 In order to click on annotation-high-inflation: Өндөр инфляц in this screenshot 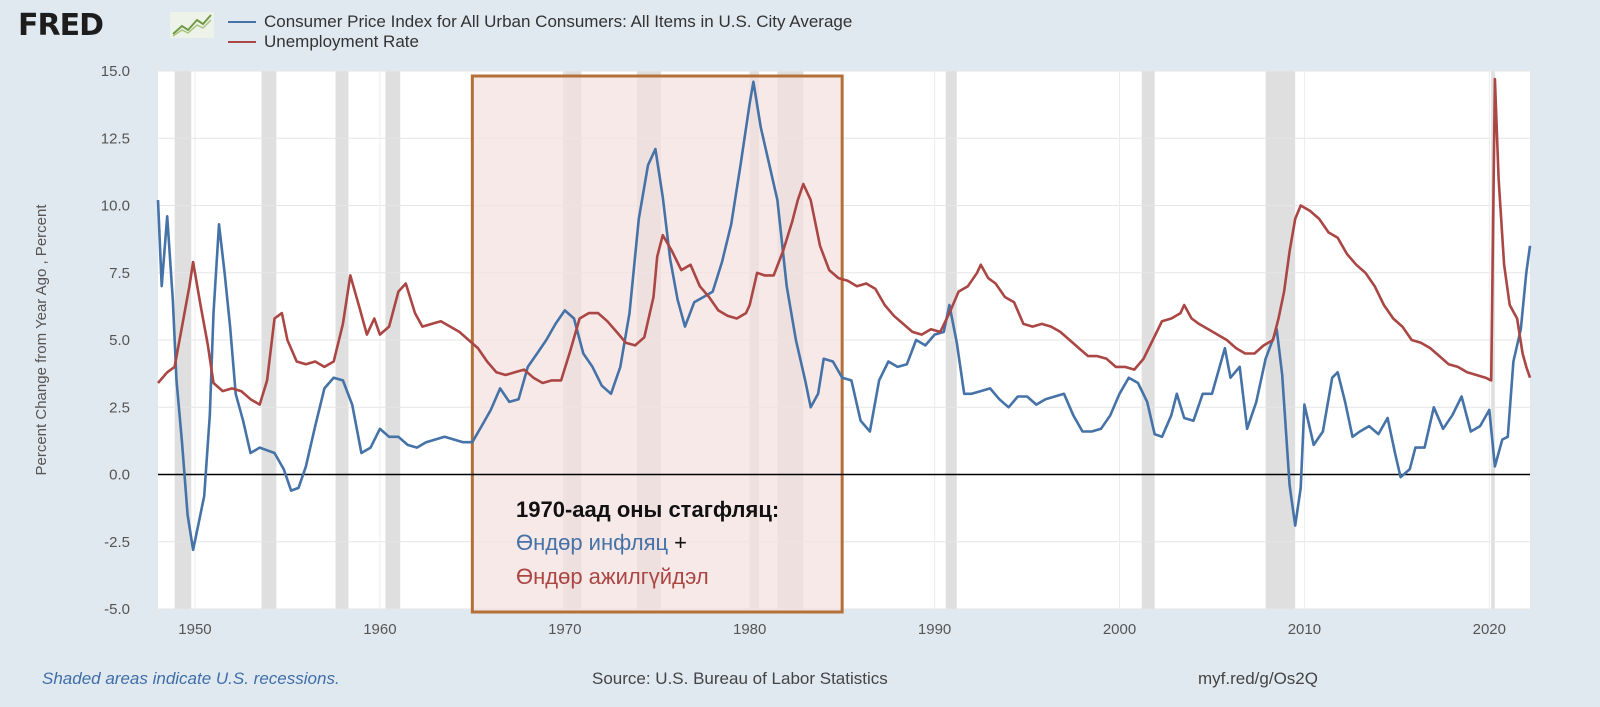, I will do `click(592, 542)`.